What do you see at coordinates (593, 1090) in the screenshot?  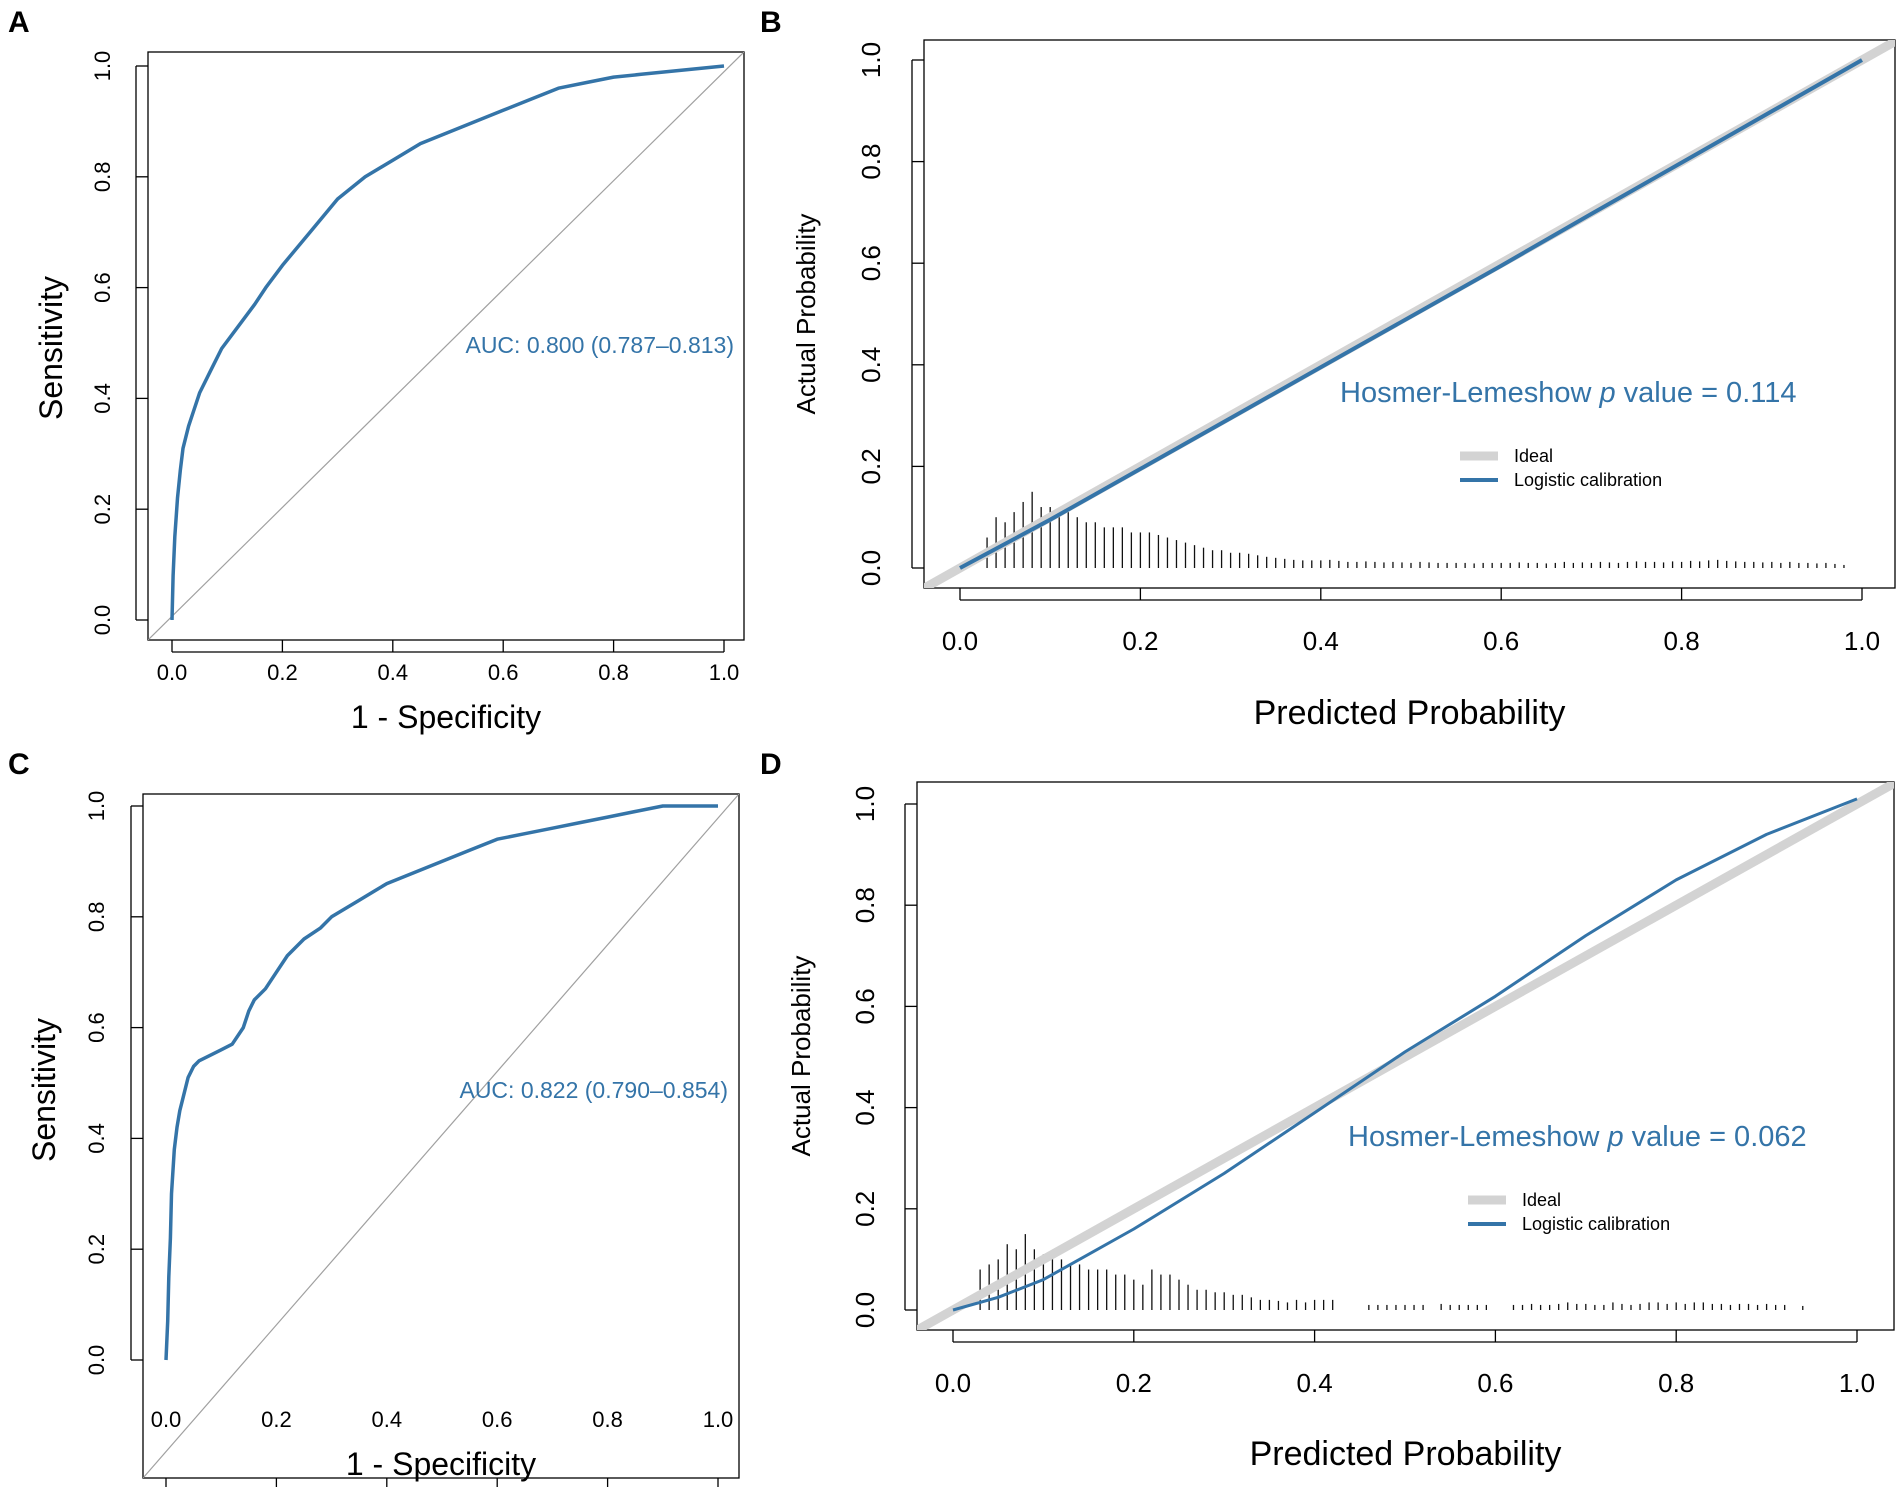 I see `auc-annotation: AUC: 0.822 (0.790–0.854)` at bounding box center [593, 1090].